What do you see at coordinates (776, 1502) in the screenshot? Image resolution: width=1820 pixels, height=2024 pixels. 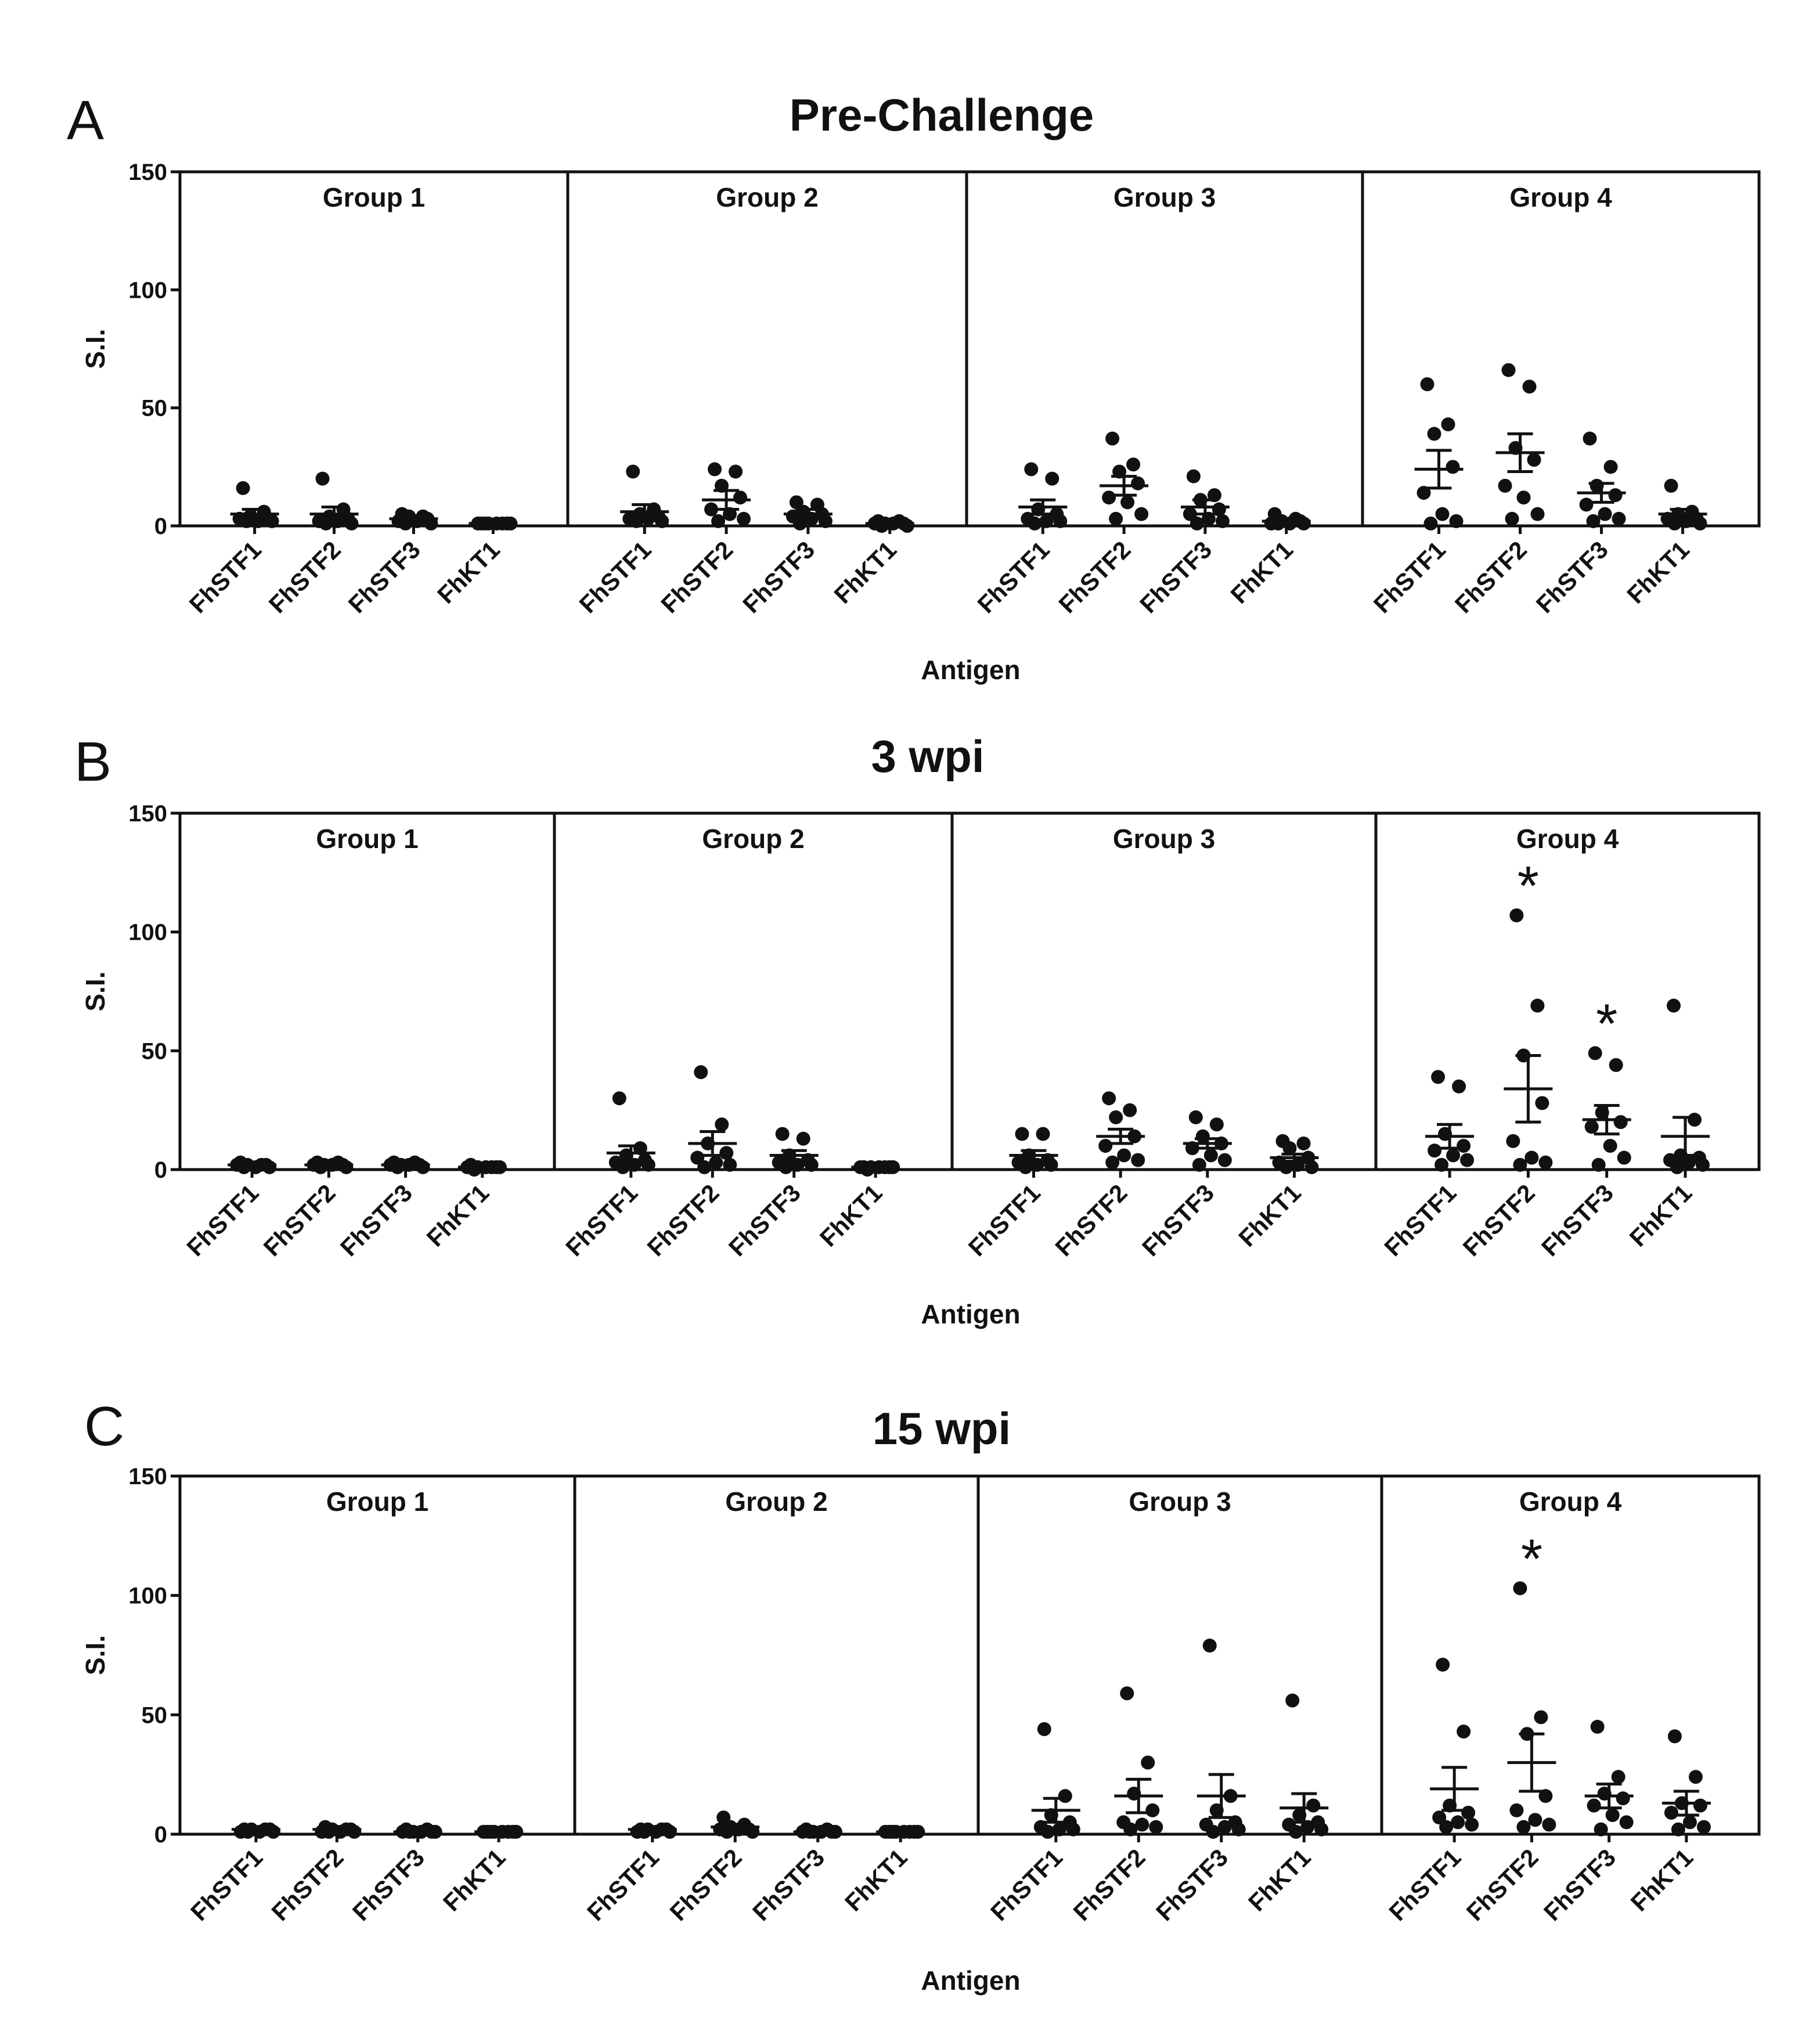 I see `group-label: Group 2` at bounding box center [776, 1502].